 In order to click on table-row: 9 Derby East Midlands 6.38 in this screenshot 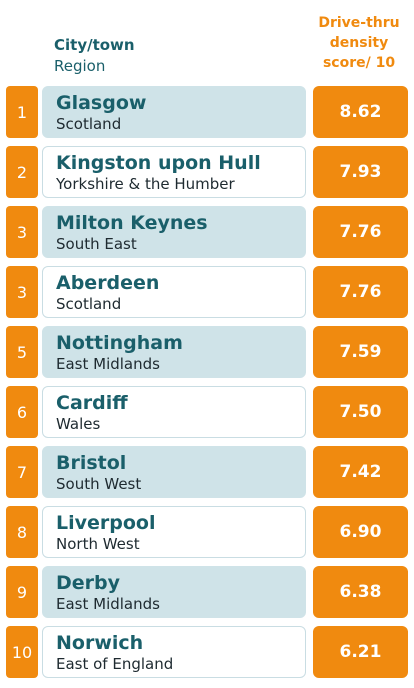, I will do `click(207, 592)`.